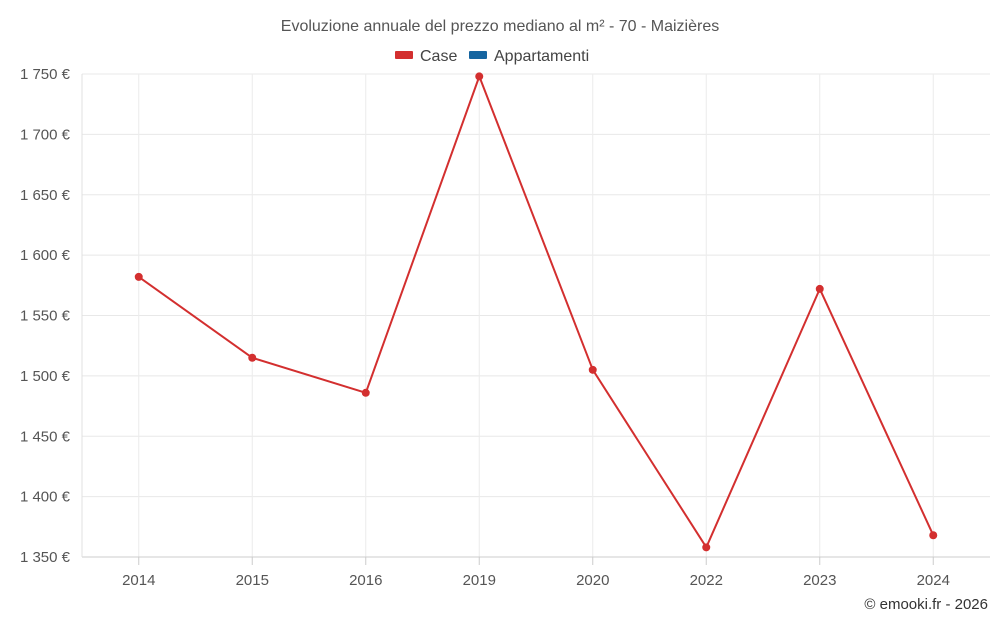  I want to click on x-tick-label: 2024, so click(933, 580).